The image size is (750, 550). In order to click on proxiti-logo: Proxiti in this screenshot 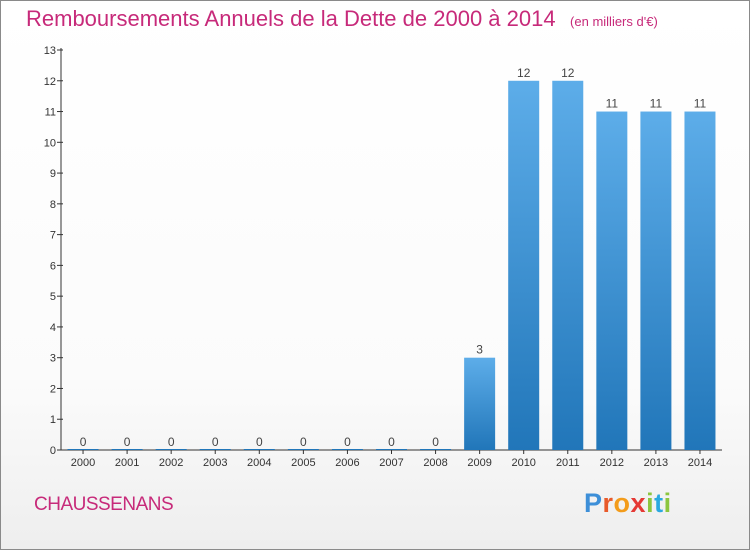, I will do `click(628, 503)`.